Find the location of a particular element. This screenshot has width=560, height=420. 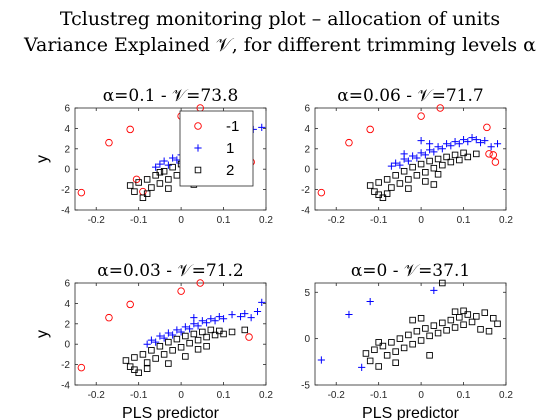

y-tick-label: -5 is located at coordinates (305, 386).